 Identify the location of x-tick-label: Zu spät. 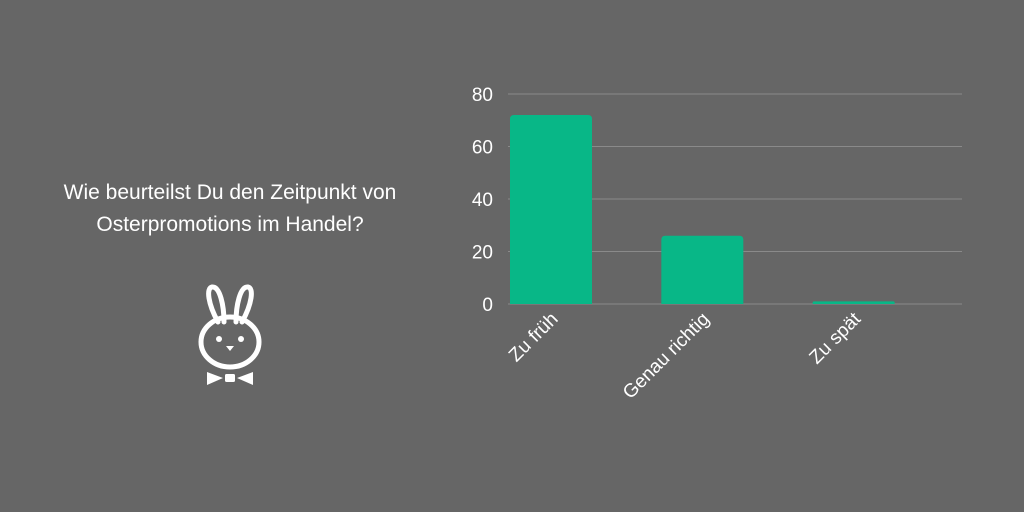
(836, 338).